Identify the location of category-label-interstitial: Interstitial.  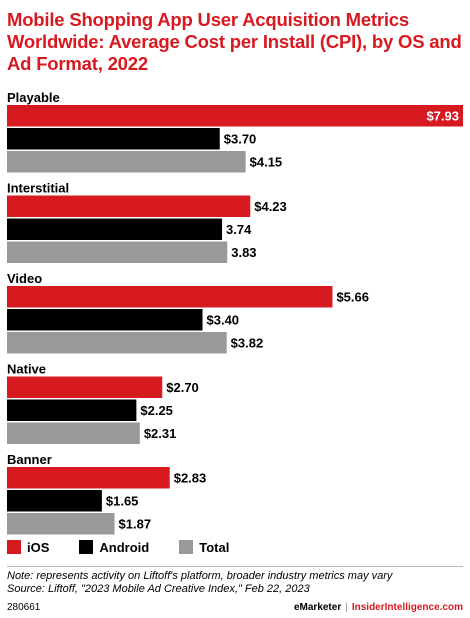
(38, 188).